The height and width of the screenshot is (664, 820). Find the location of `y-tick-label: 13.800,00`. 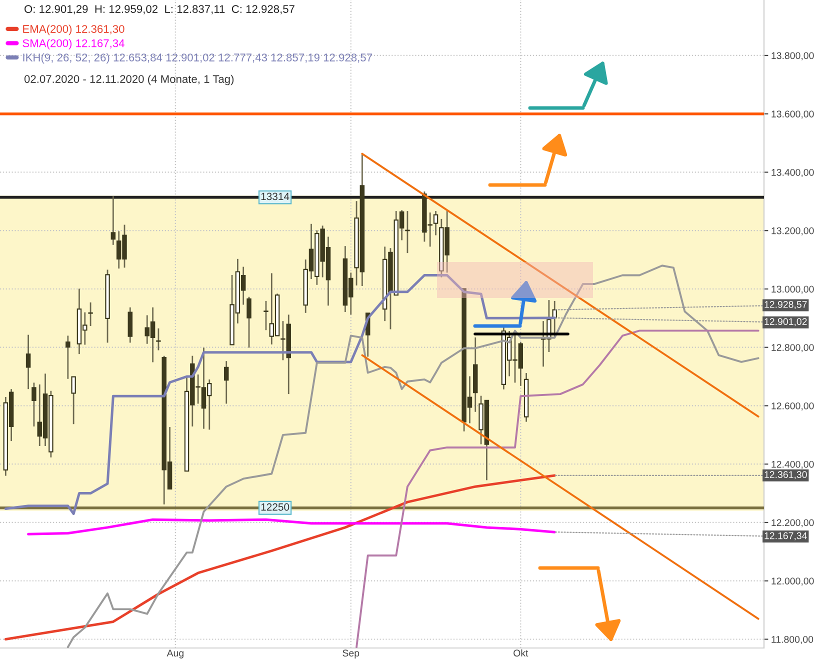

y-tick-label: 13.800,00 is located at coordinates (793, 56).